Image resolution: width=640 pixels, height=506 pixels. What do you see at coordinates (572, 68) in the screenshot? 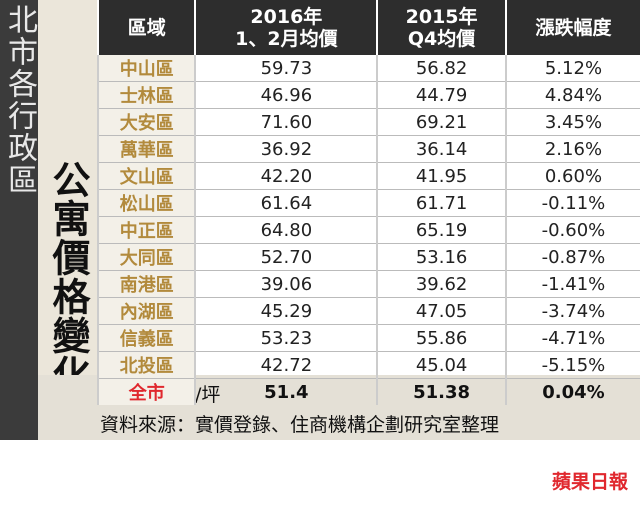
I see `value-cell: 5.12%` at bounding box center [572, 68].